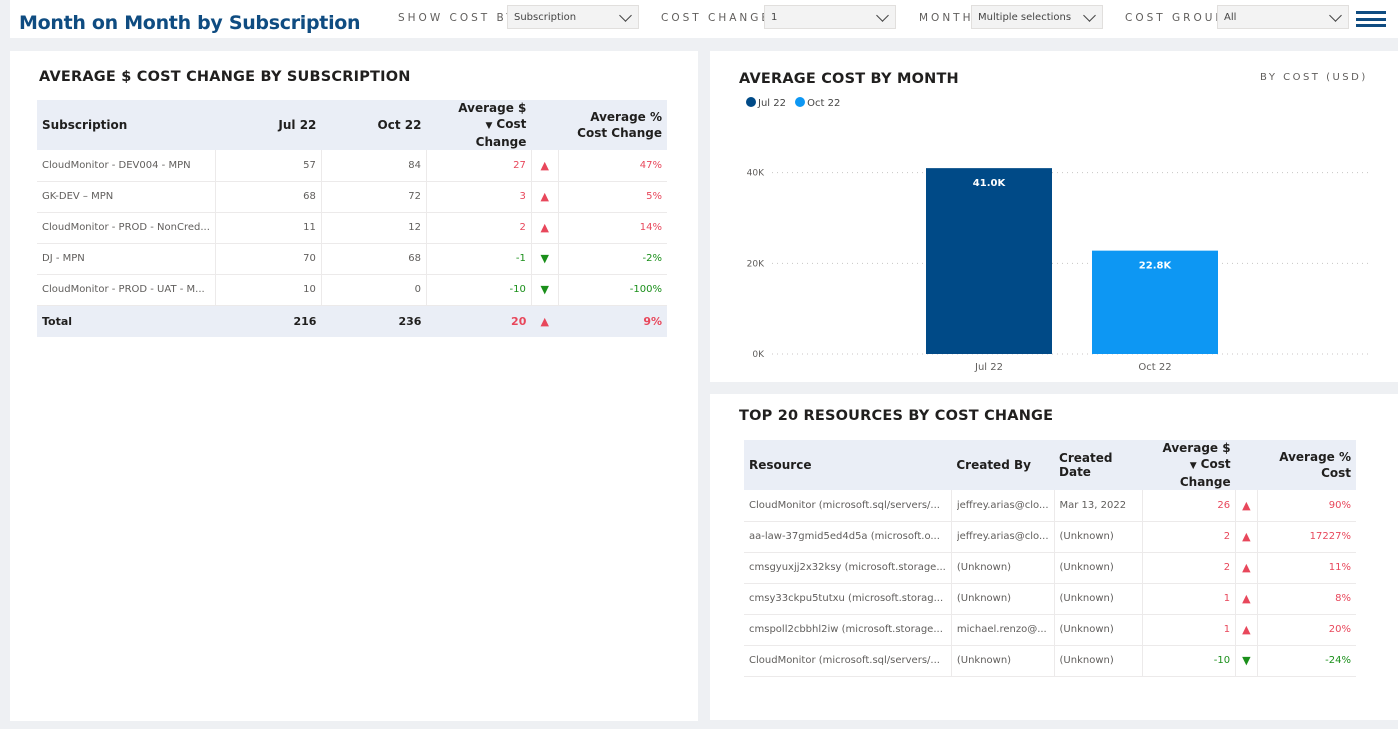  I want to click on filter-cost-group-dropdown: All, so click(1283, 17).